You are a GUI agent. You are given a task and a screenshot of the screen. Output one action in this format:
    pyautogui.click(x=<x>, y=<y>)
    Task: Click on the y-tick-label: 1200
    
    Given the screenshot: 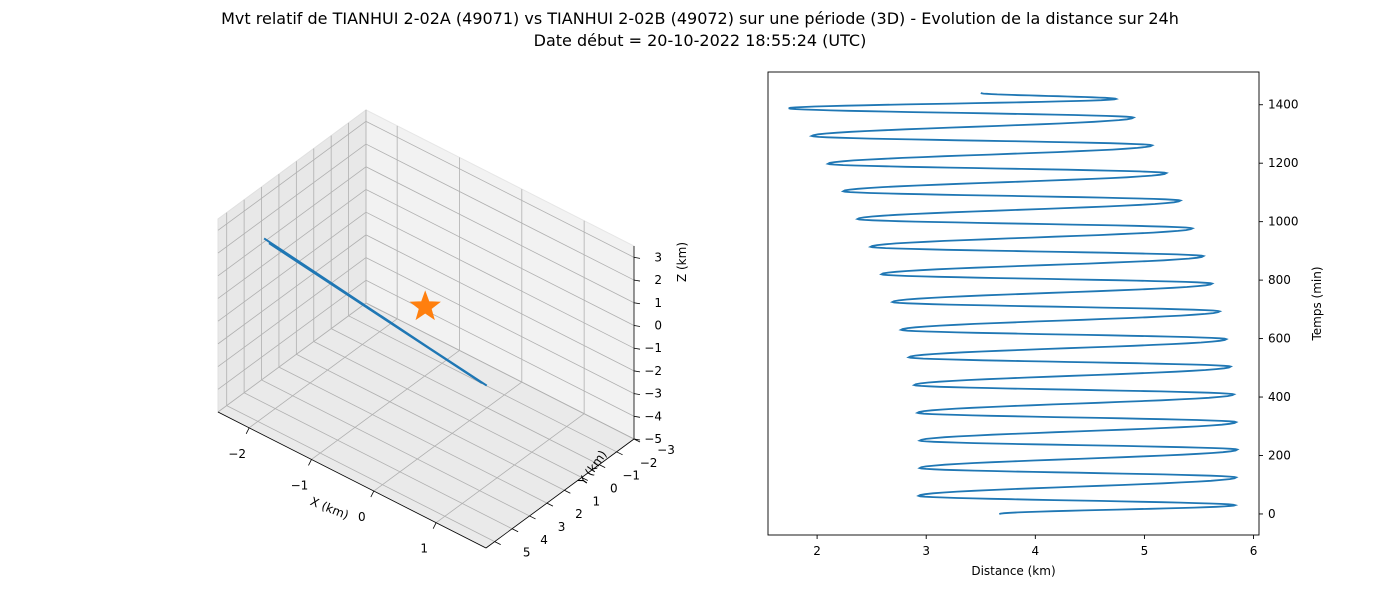 What is the action you would take?
    pyautogui.click(x=1283, y=163)
    